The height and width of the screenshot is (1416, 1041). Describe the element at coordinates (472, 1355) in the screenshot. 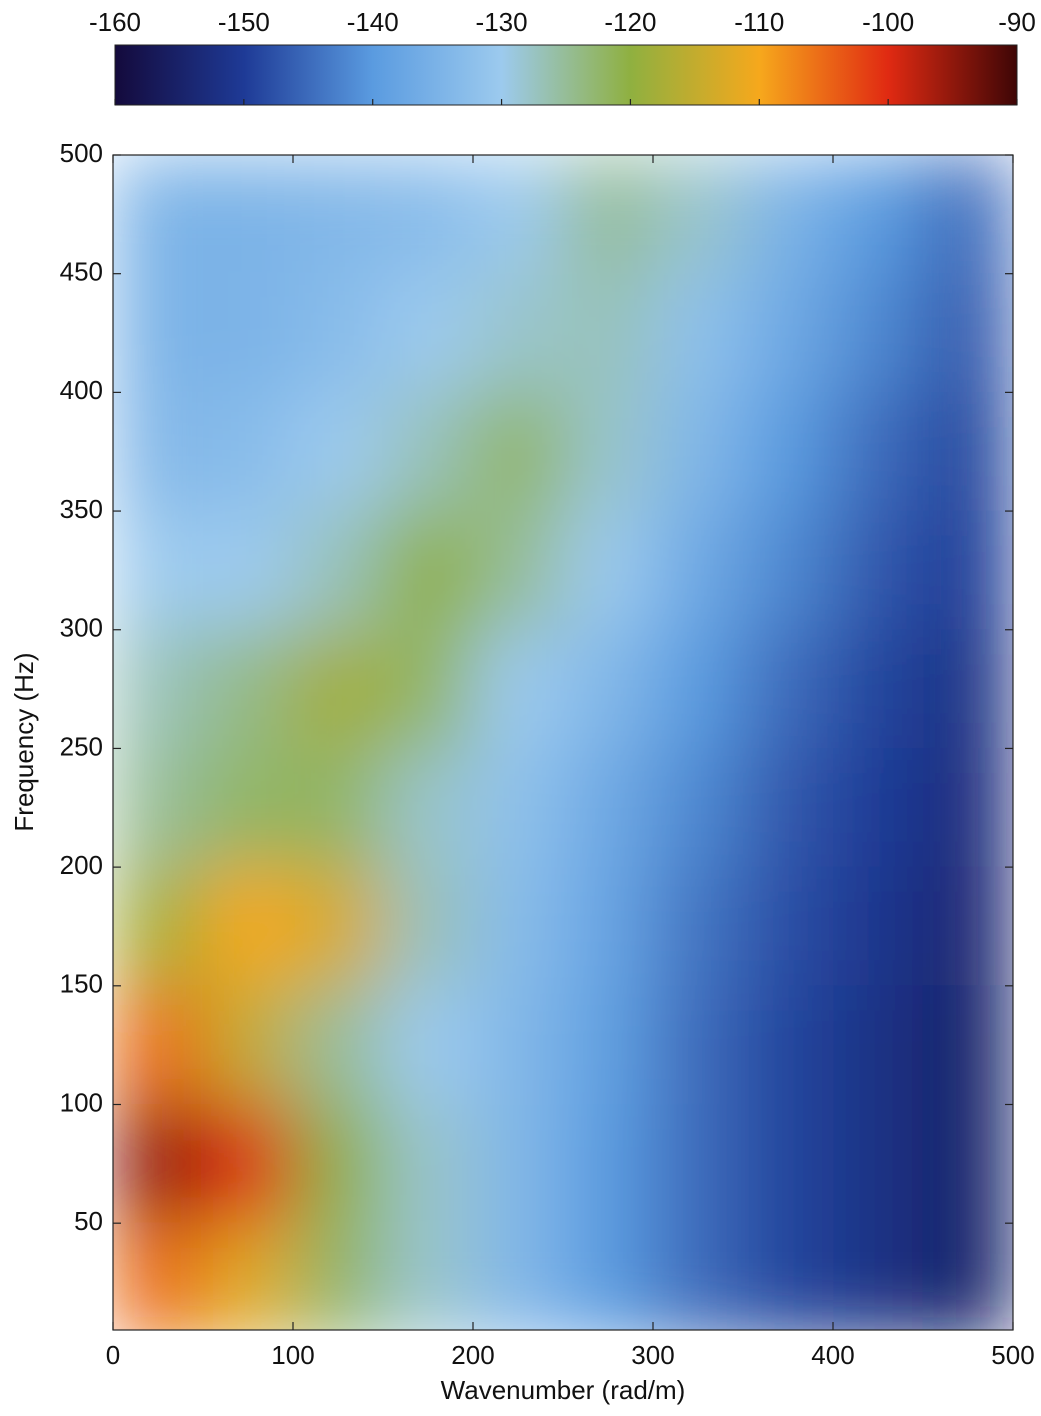

I see `x-tick-label: 200` at that location.